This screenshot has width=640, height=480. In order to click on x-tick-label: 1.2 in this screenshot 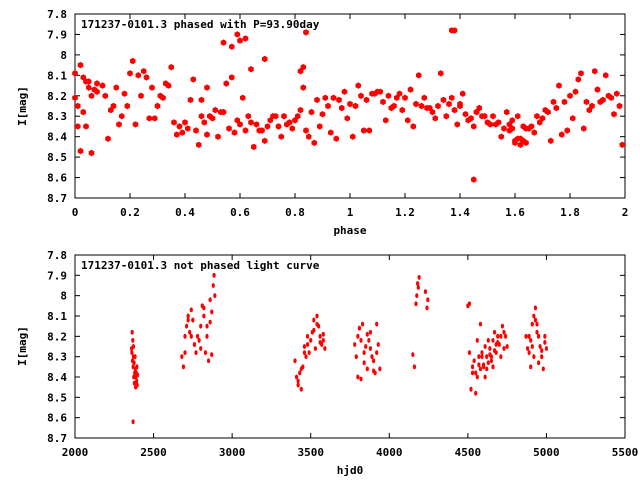, I will do `click(405, 212)`.